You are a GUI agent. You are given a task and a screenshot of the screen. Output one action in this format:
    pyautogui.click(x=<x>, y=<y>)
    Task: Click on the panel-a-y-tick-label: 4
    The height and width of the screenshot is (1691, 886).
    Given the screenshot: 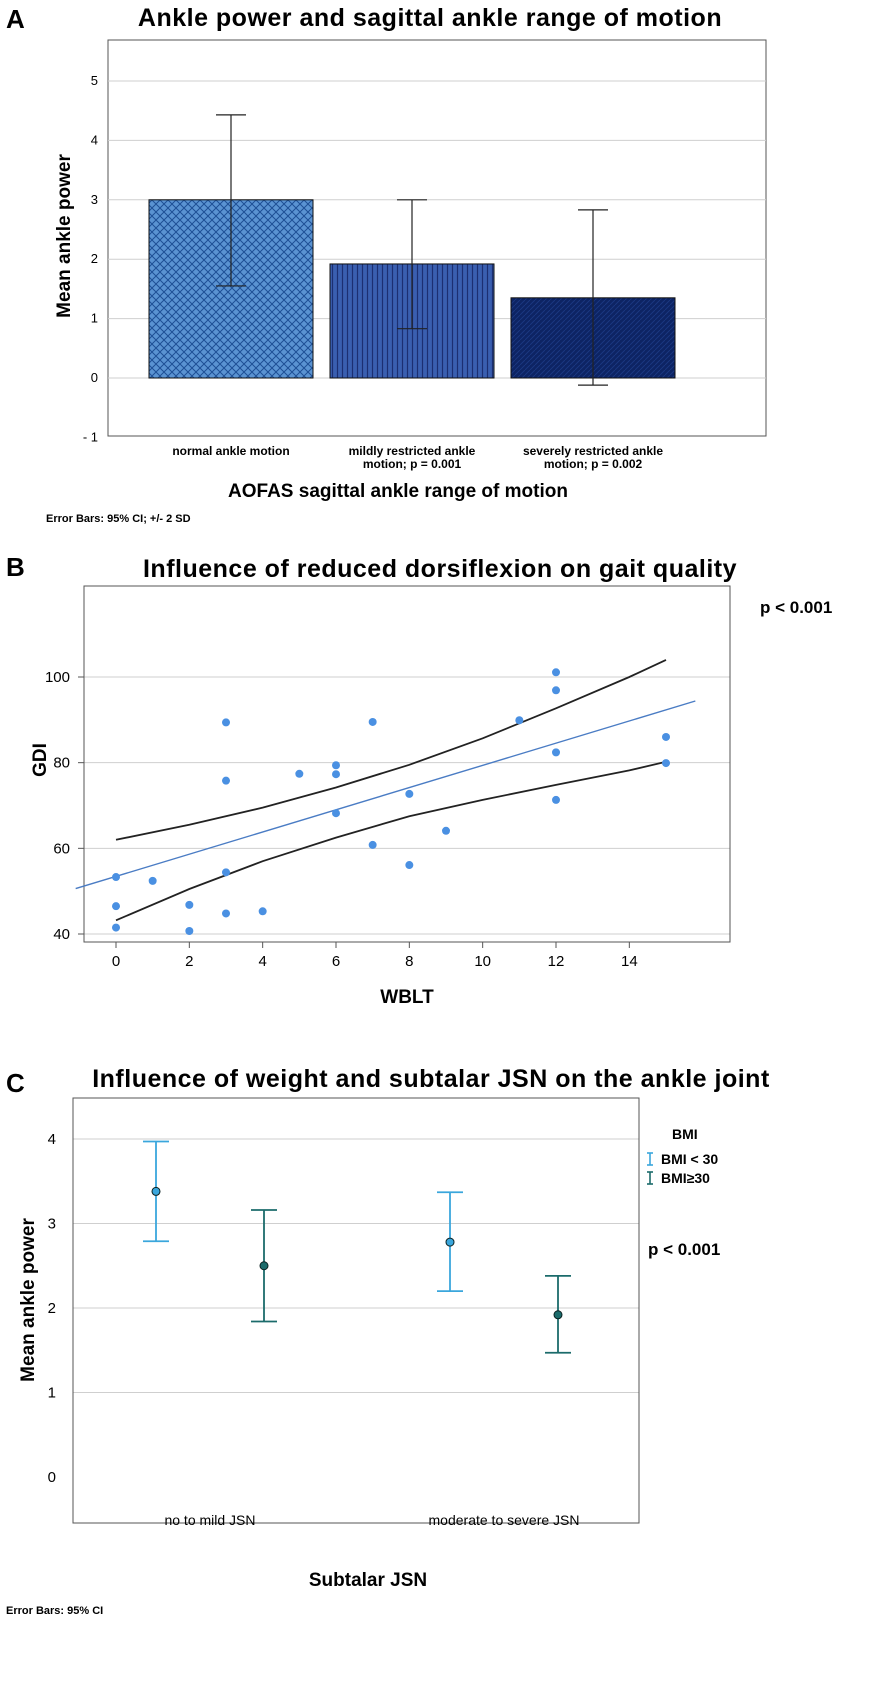 What is the action you would take?
    pyautogui.click(x=94, y=139)
    